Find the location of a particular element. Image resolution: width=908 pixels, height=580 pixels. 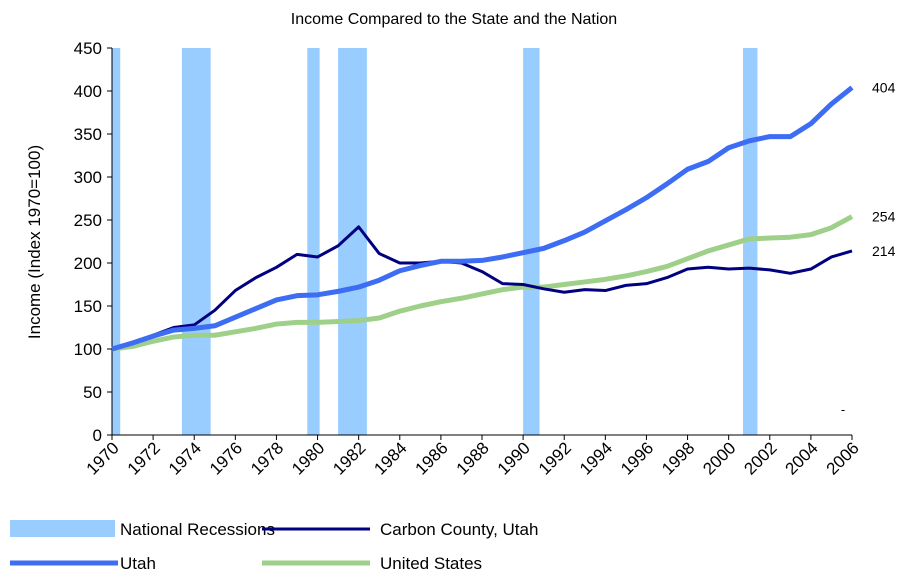

x-tick-label: 1976 is located at coordinates (226, 458).